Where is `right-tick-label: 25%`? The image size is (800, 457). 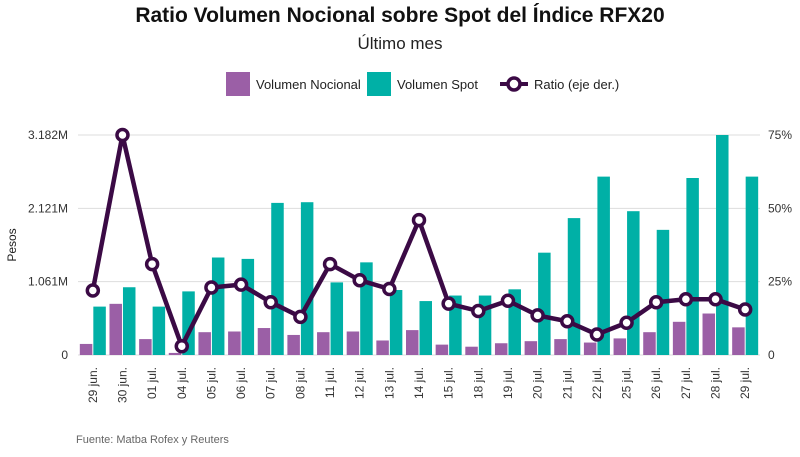
right-tick-label: 25% is located at coordinates (780, 282).